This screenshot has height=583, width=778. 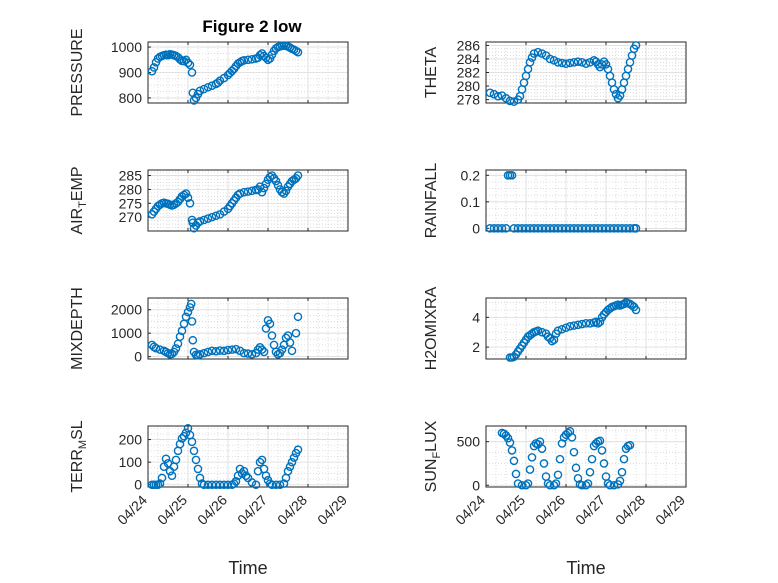 I want to click on y-axis-label: TERRMSL, so click(x=79, y=456).